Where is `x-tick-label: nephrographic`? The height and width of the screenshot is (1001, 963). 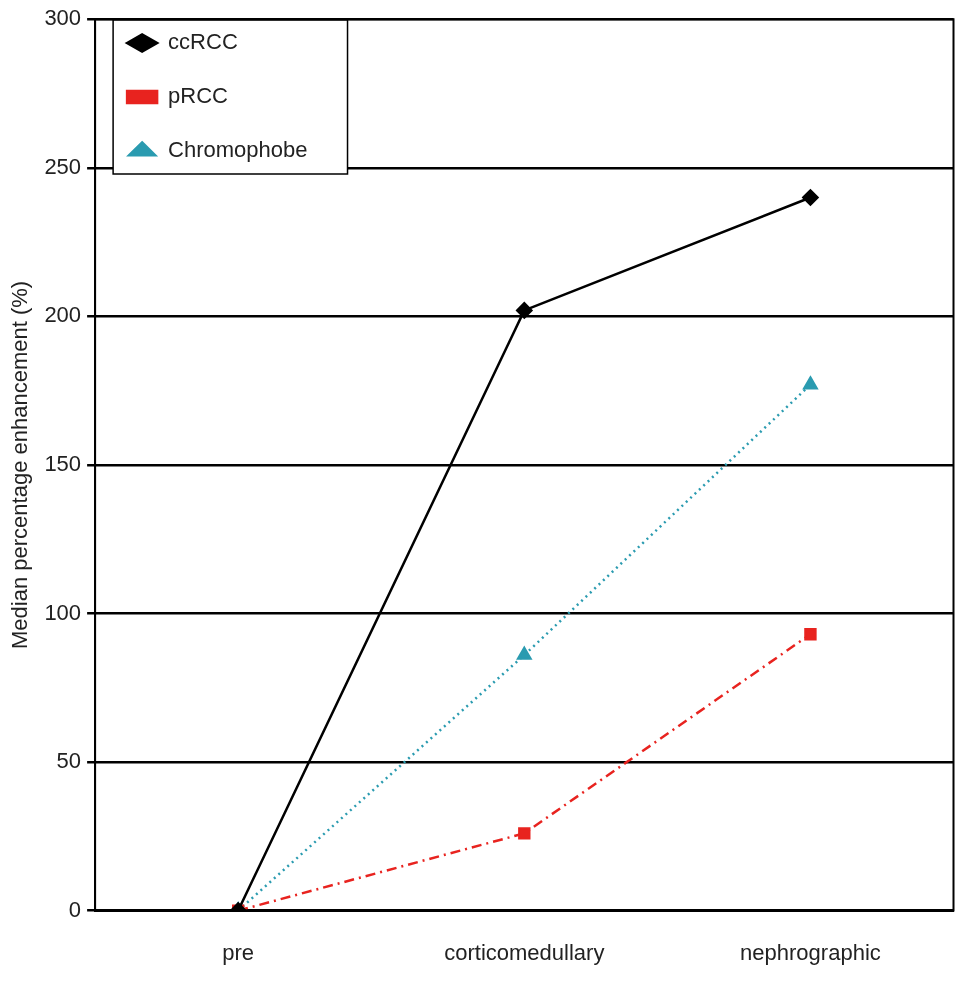 x-tick-label: nephrographic is located at coordinates (810, 952).